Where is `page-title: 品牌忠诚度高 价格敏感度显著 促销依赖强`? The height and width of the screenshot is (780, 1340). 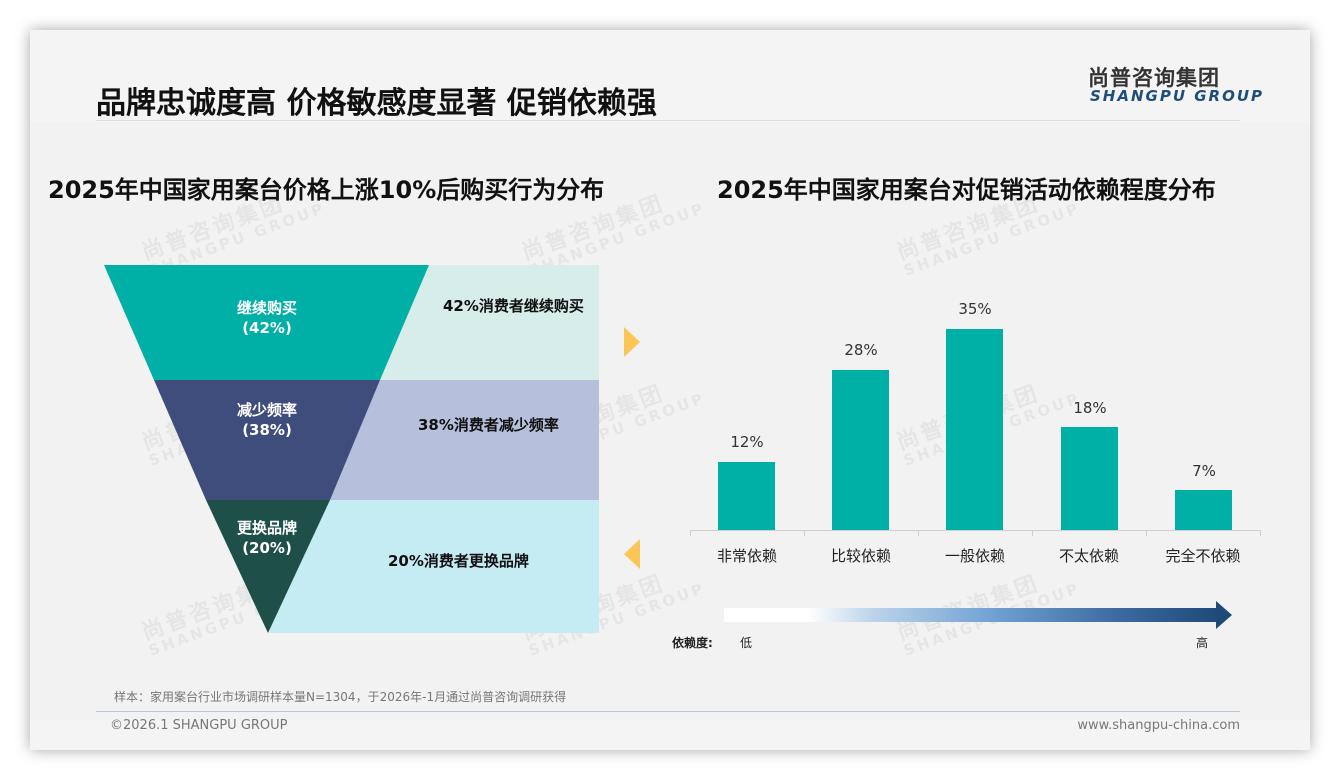 page-title: 品牌忠诚度高 价格敏感度显著 促销依赖强 is located at coordinates (376, 103).